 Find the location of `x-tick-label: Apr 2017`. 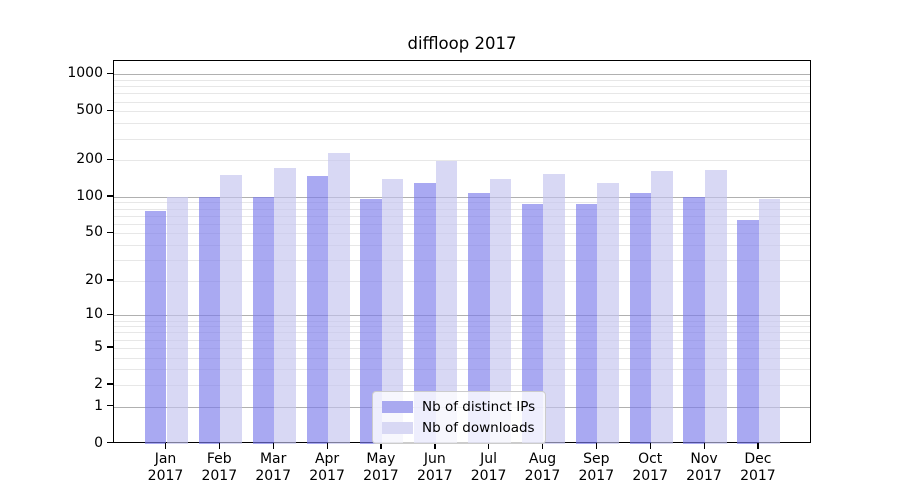

x-tick-label: Apr 2017 is located at coordinates (327, 468).